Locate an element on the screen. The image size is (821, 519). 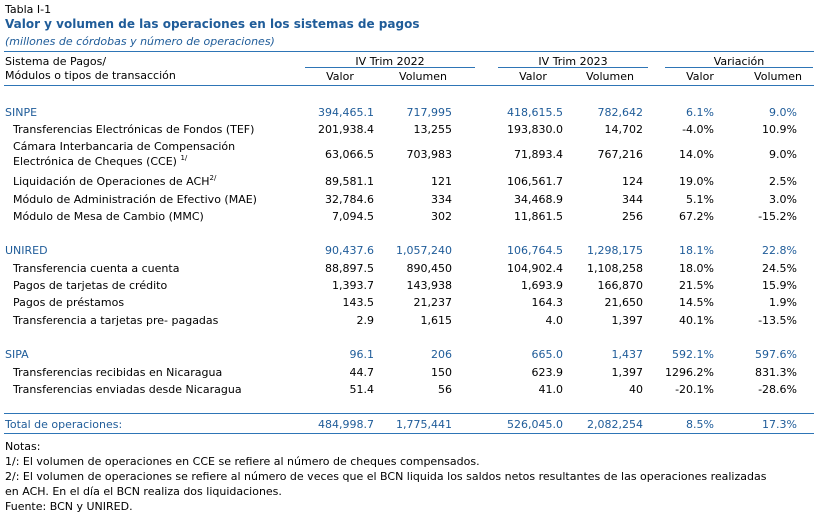
cell-variacion-valor: 1296.2% is located at coordinates (689, 372).